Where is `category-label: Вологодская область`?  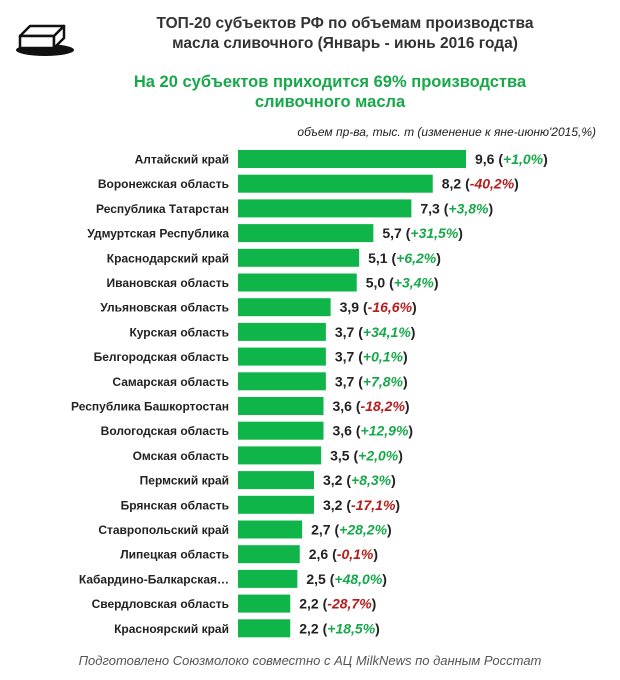 category-label: Вологодская область is located at coordinates (165, 431).